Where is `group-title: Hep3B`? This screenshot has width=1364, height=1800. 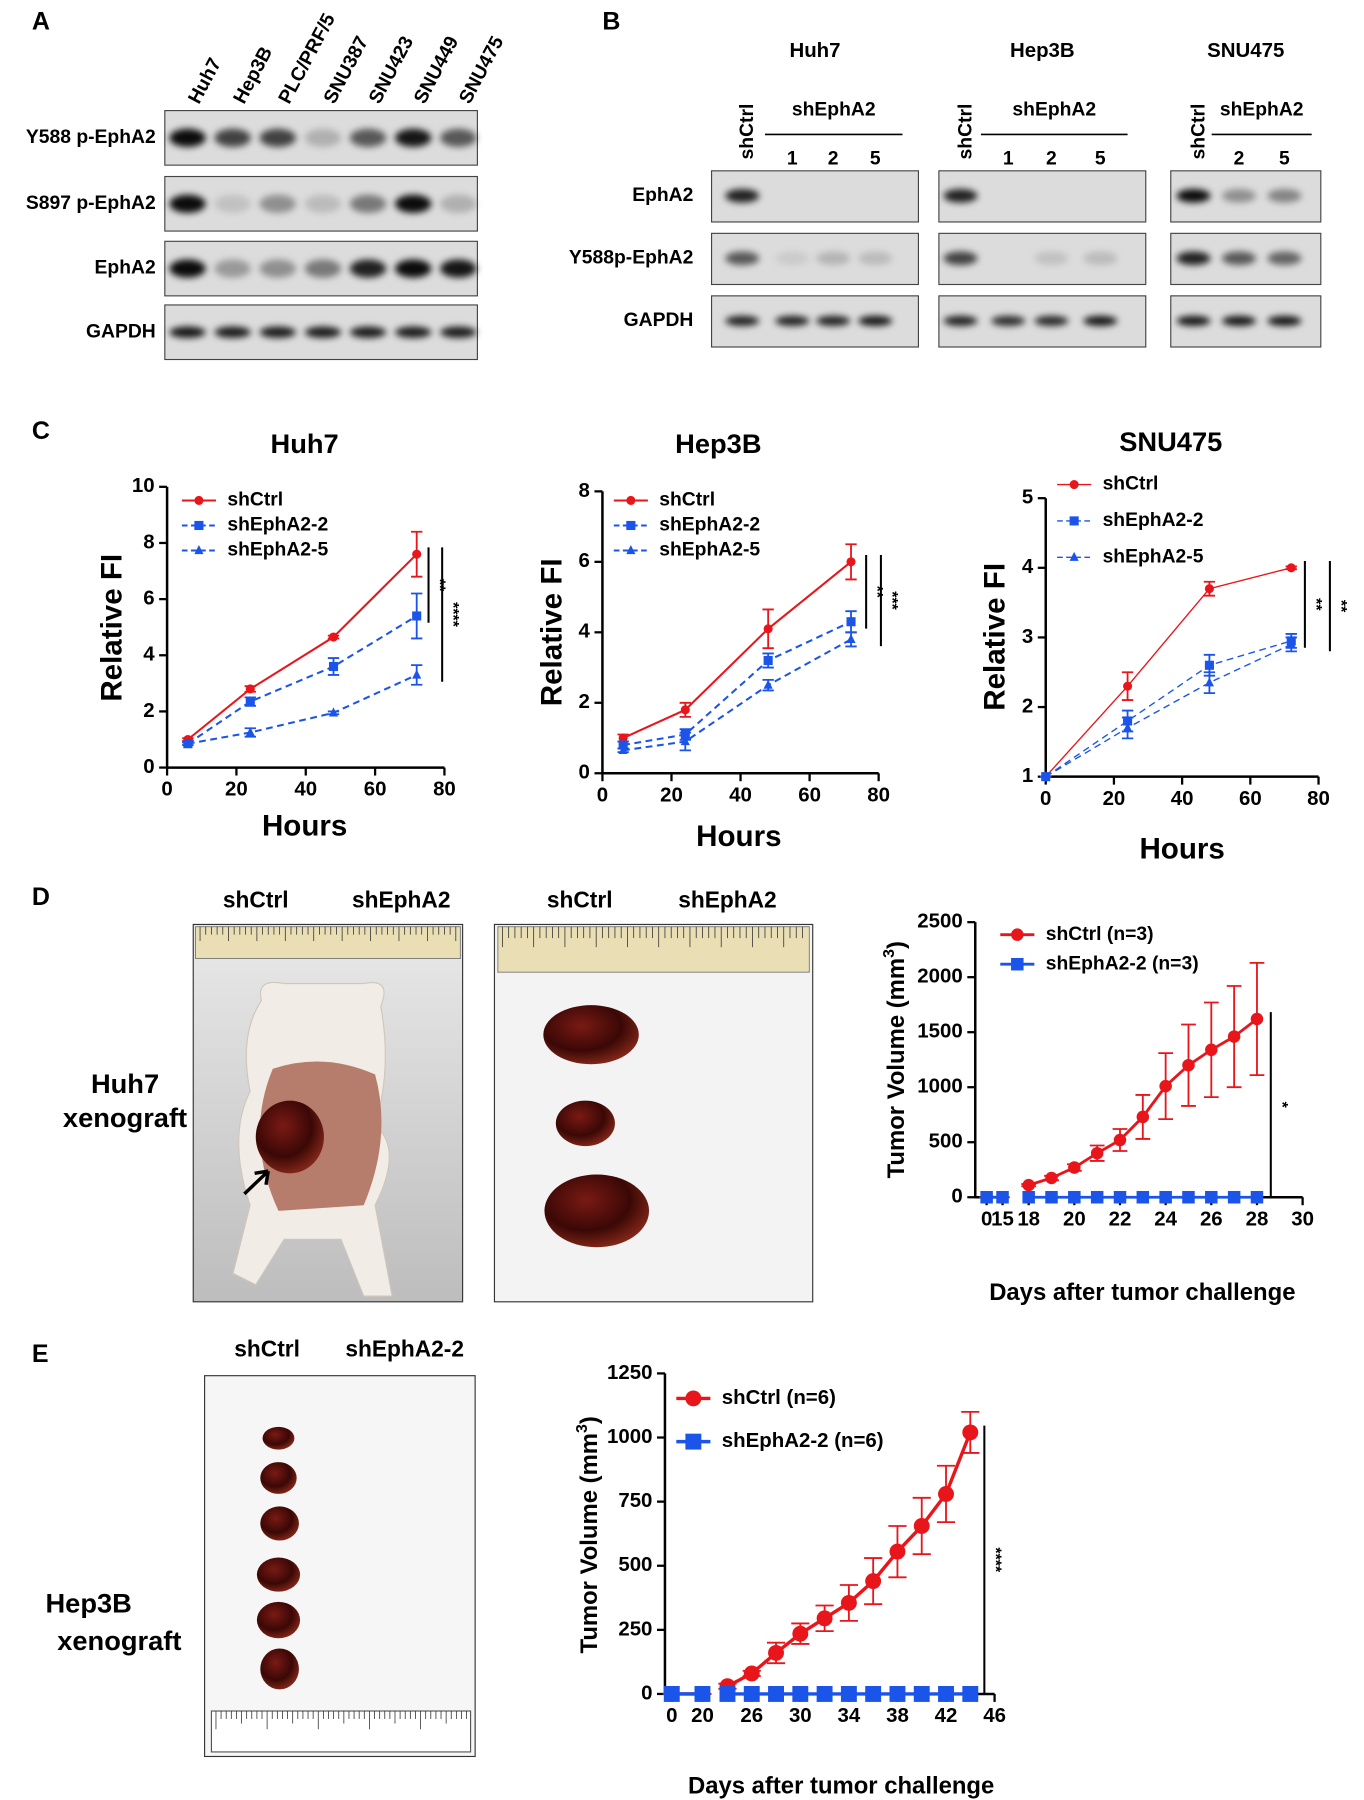 group-title: Hep3B is located at coordinates (1042, 50).